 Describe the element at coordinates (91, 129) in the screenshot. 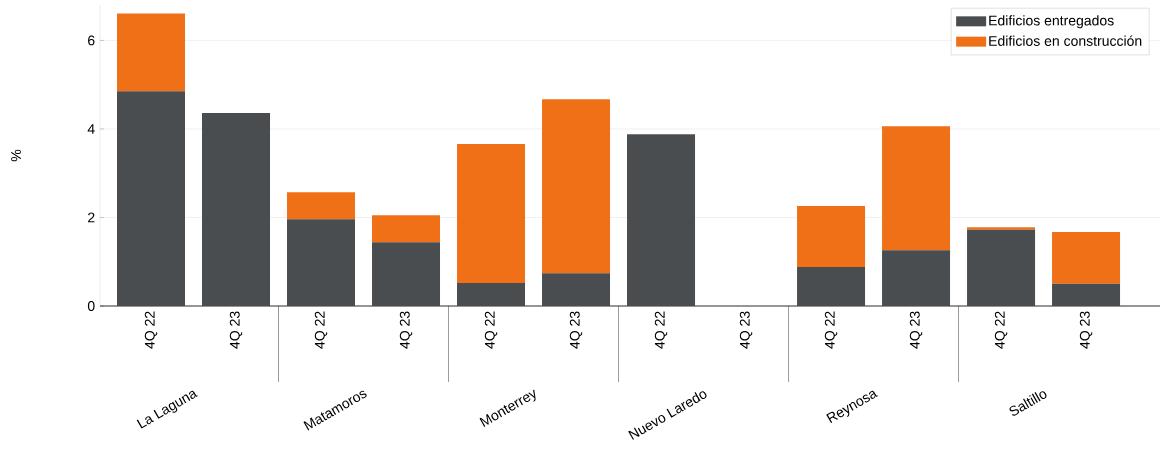

I see `y-tick-label: 4` at that location.